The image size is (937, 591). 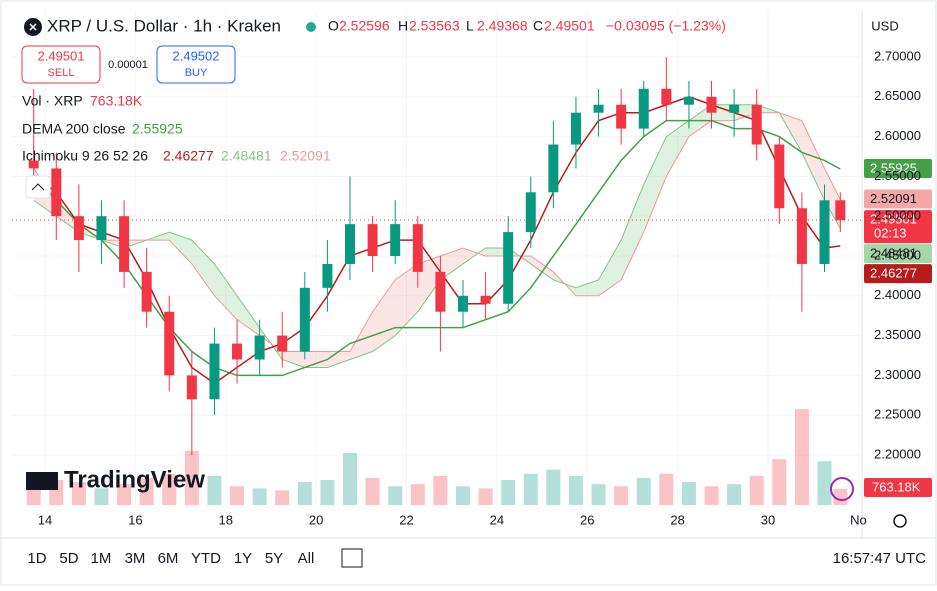 I want to click on ohlc-label: H, so click(x=403, y=26).